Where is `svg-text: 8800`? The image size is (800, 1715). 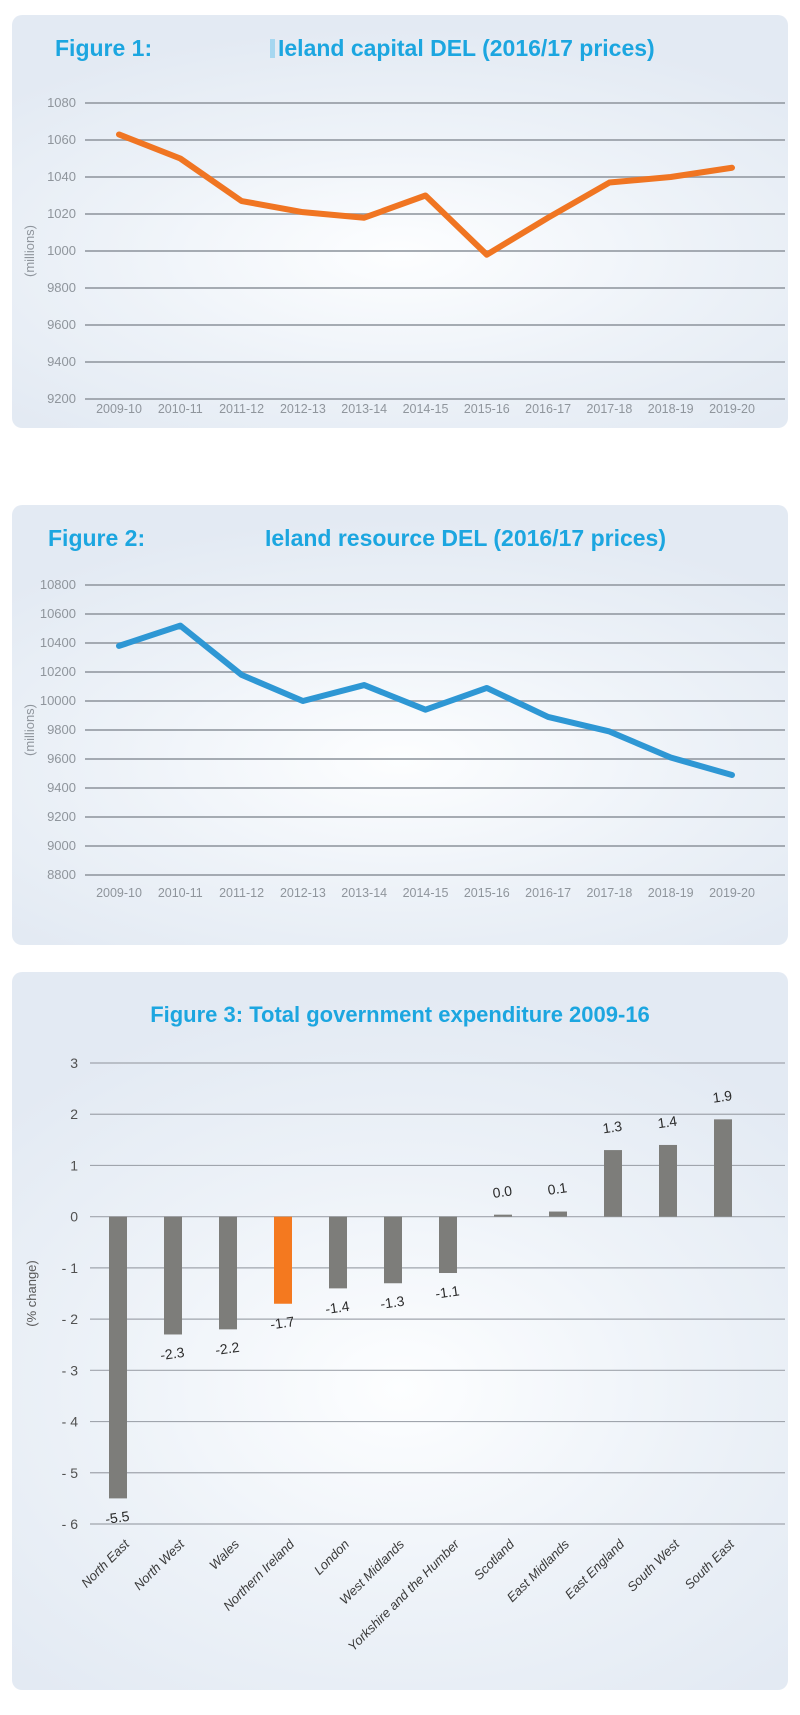
svg-text: 8800 is located at coordinates (61, 874).